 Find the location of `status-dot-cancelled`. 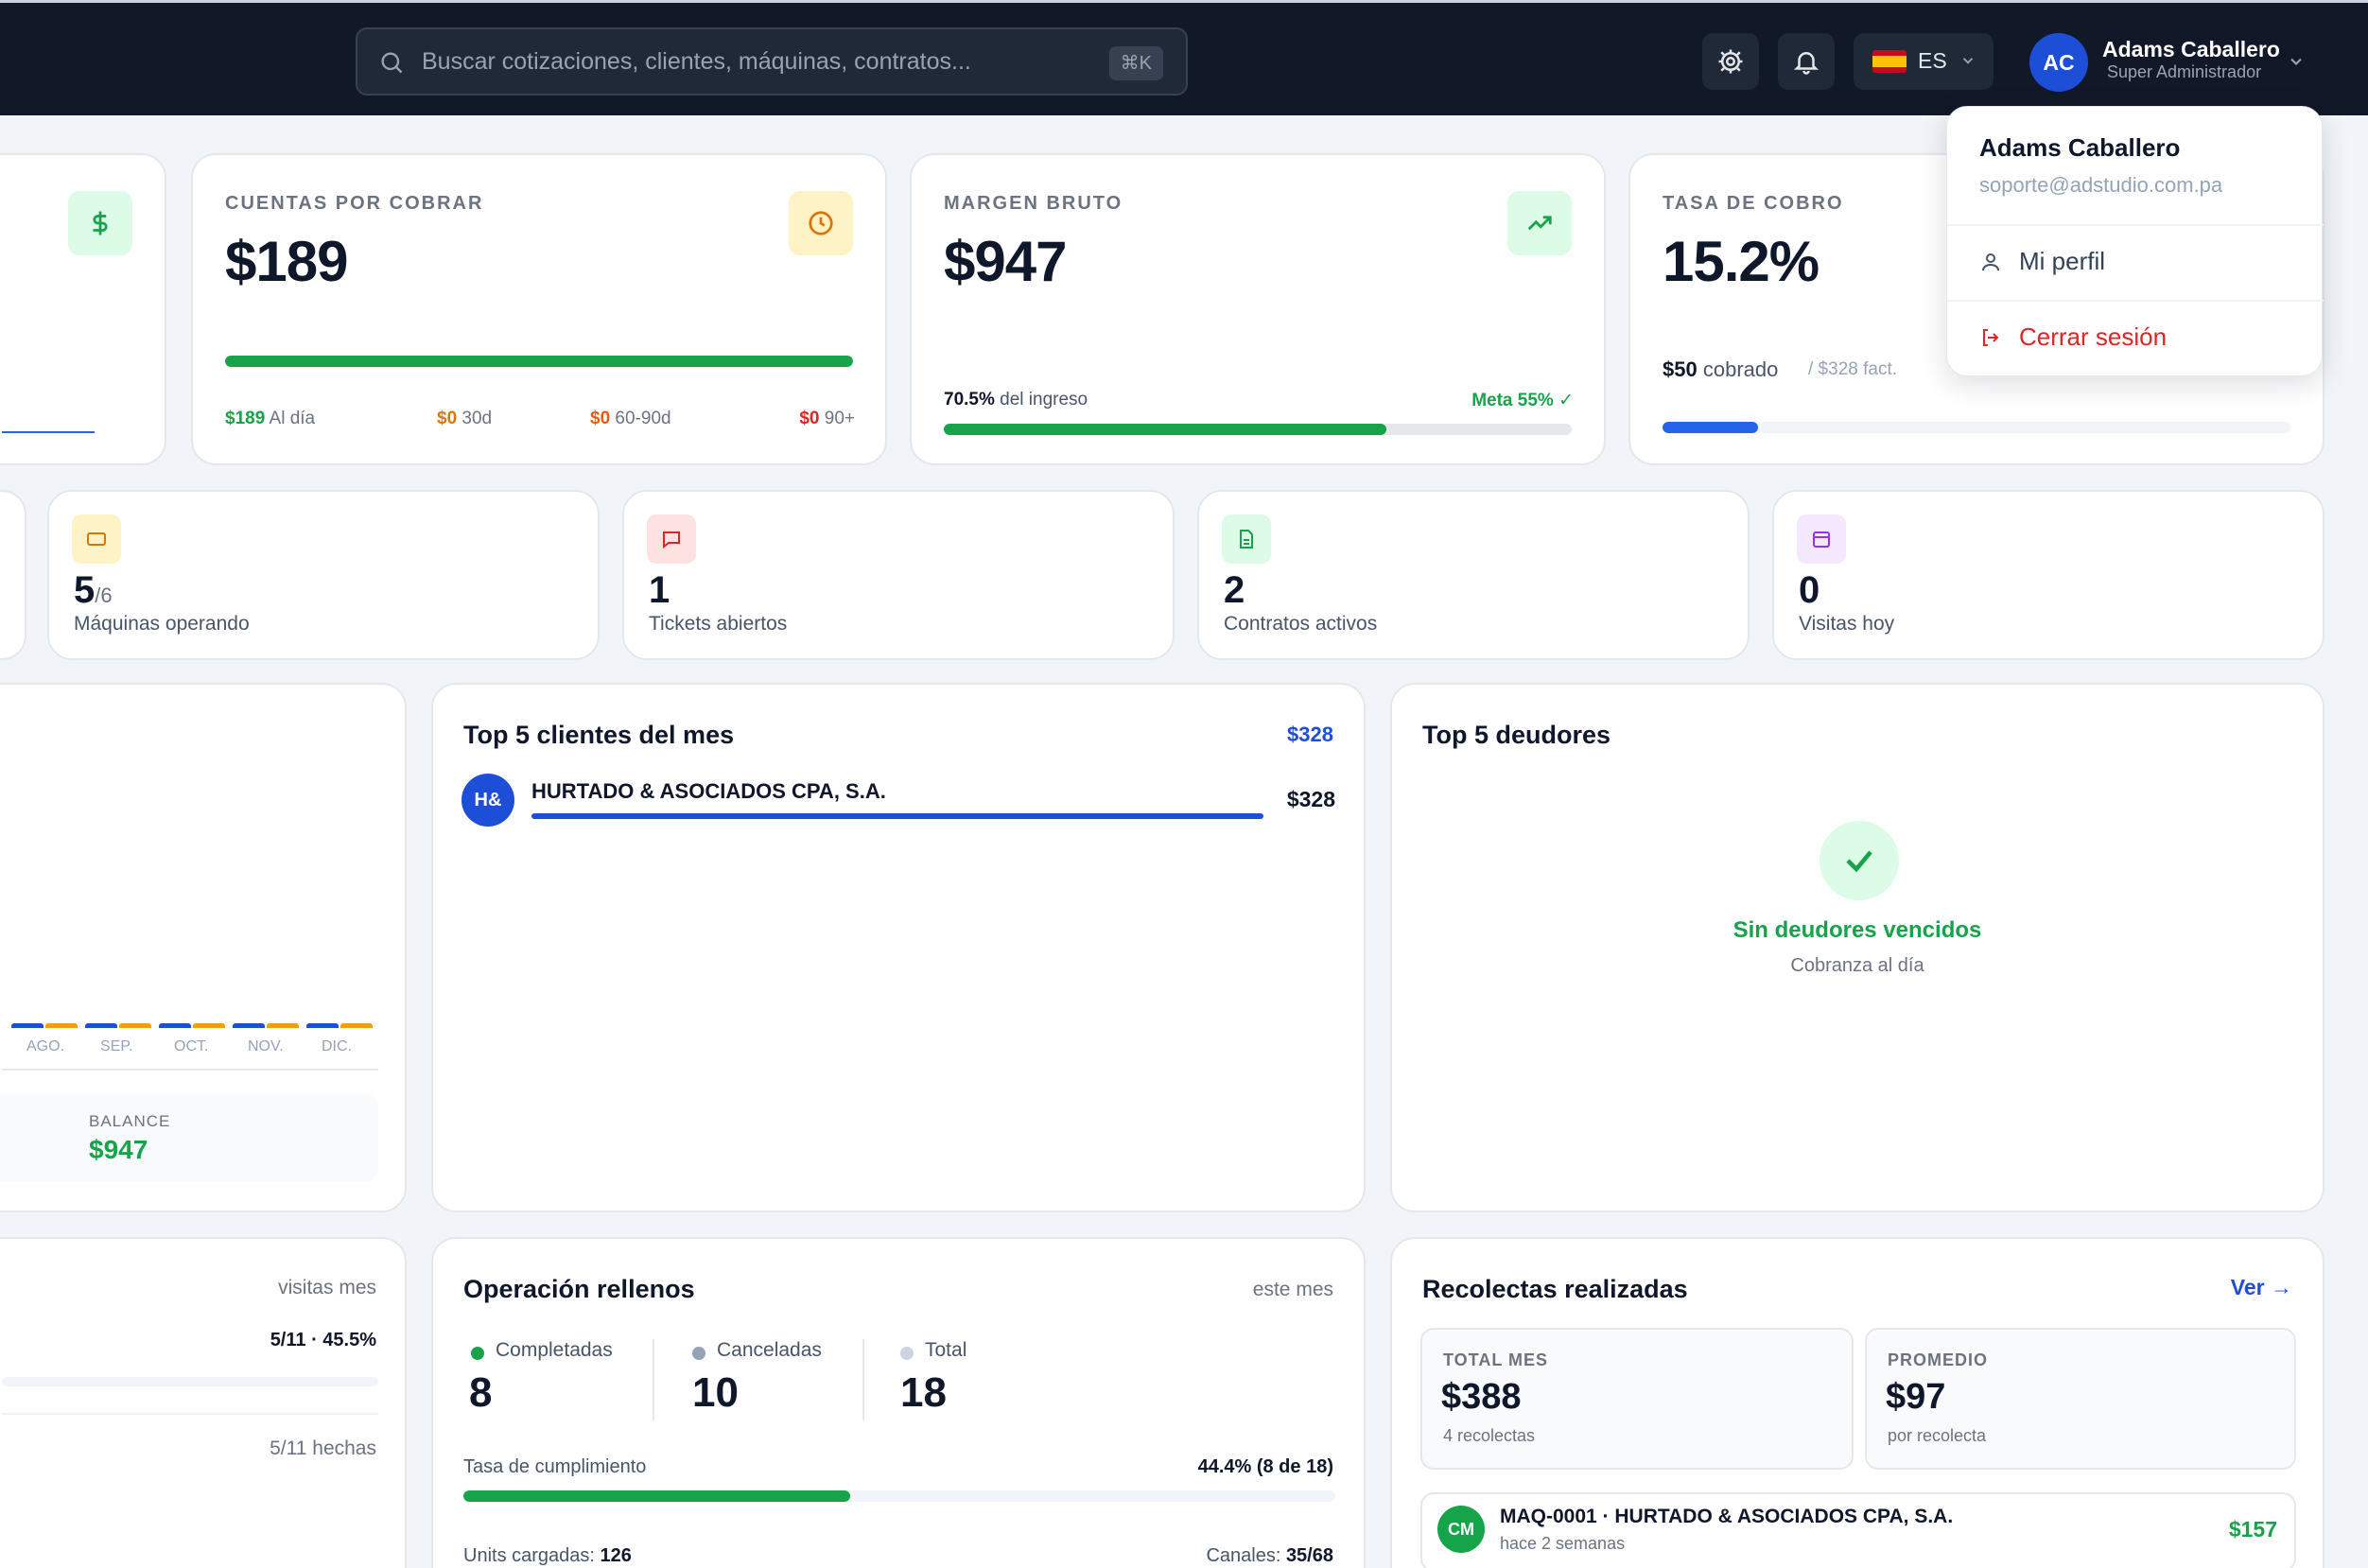

status-dot-cancelled is located at coordinates (698, 1354).